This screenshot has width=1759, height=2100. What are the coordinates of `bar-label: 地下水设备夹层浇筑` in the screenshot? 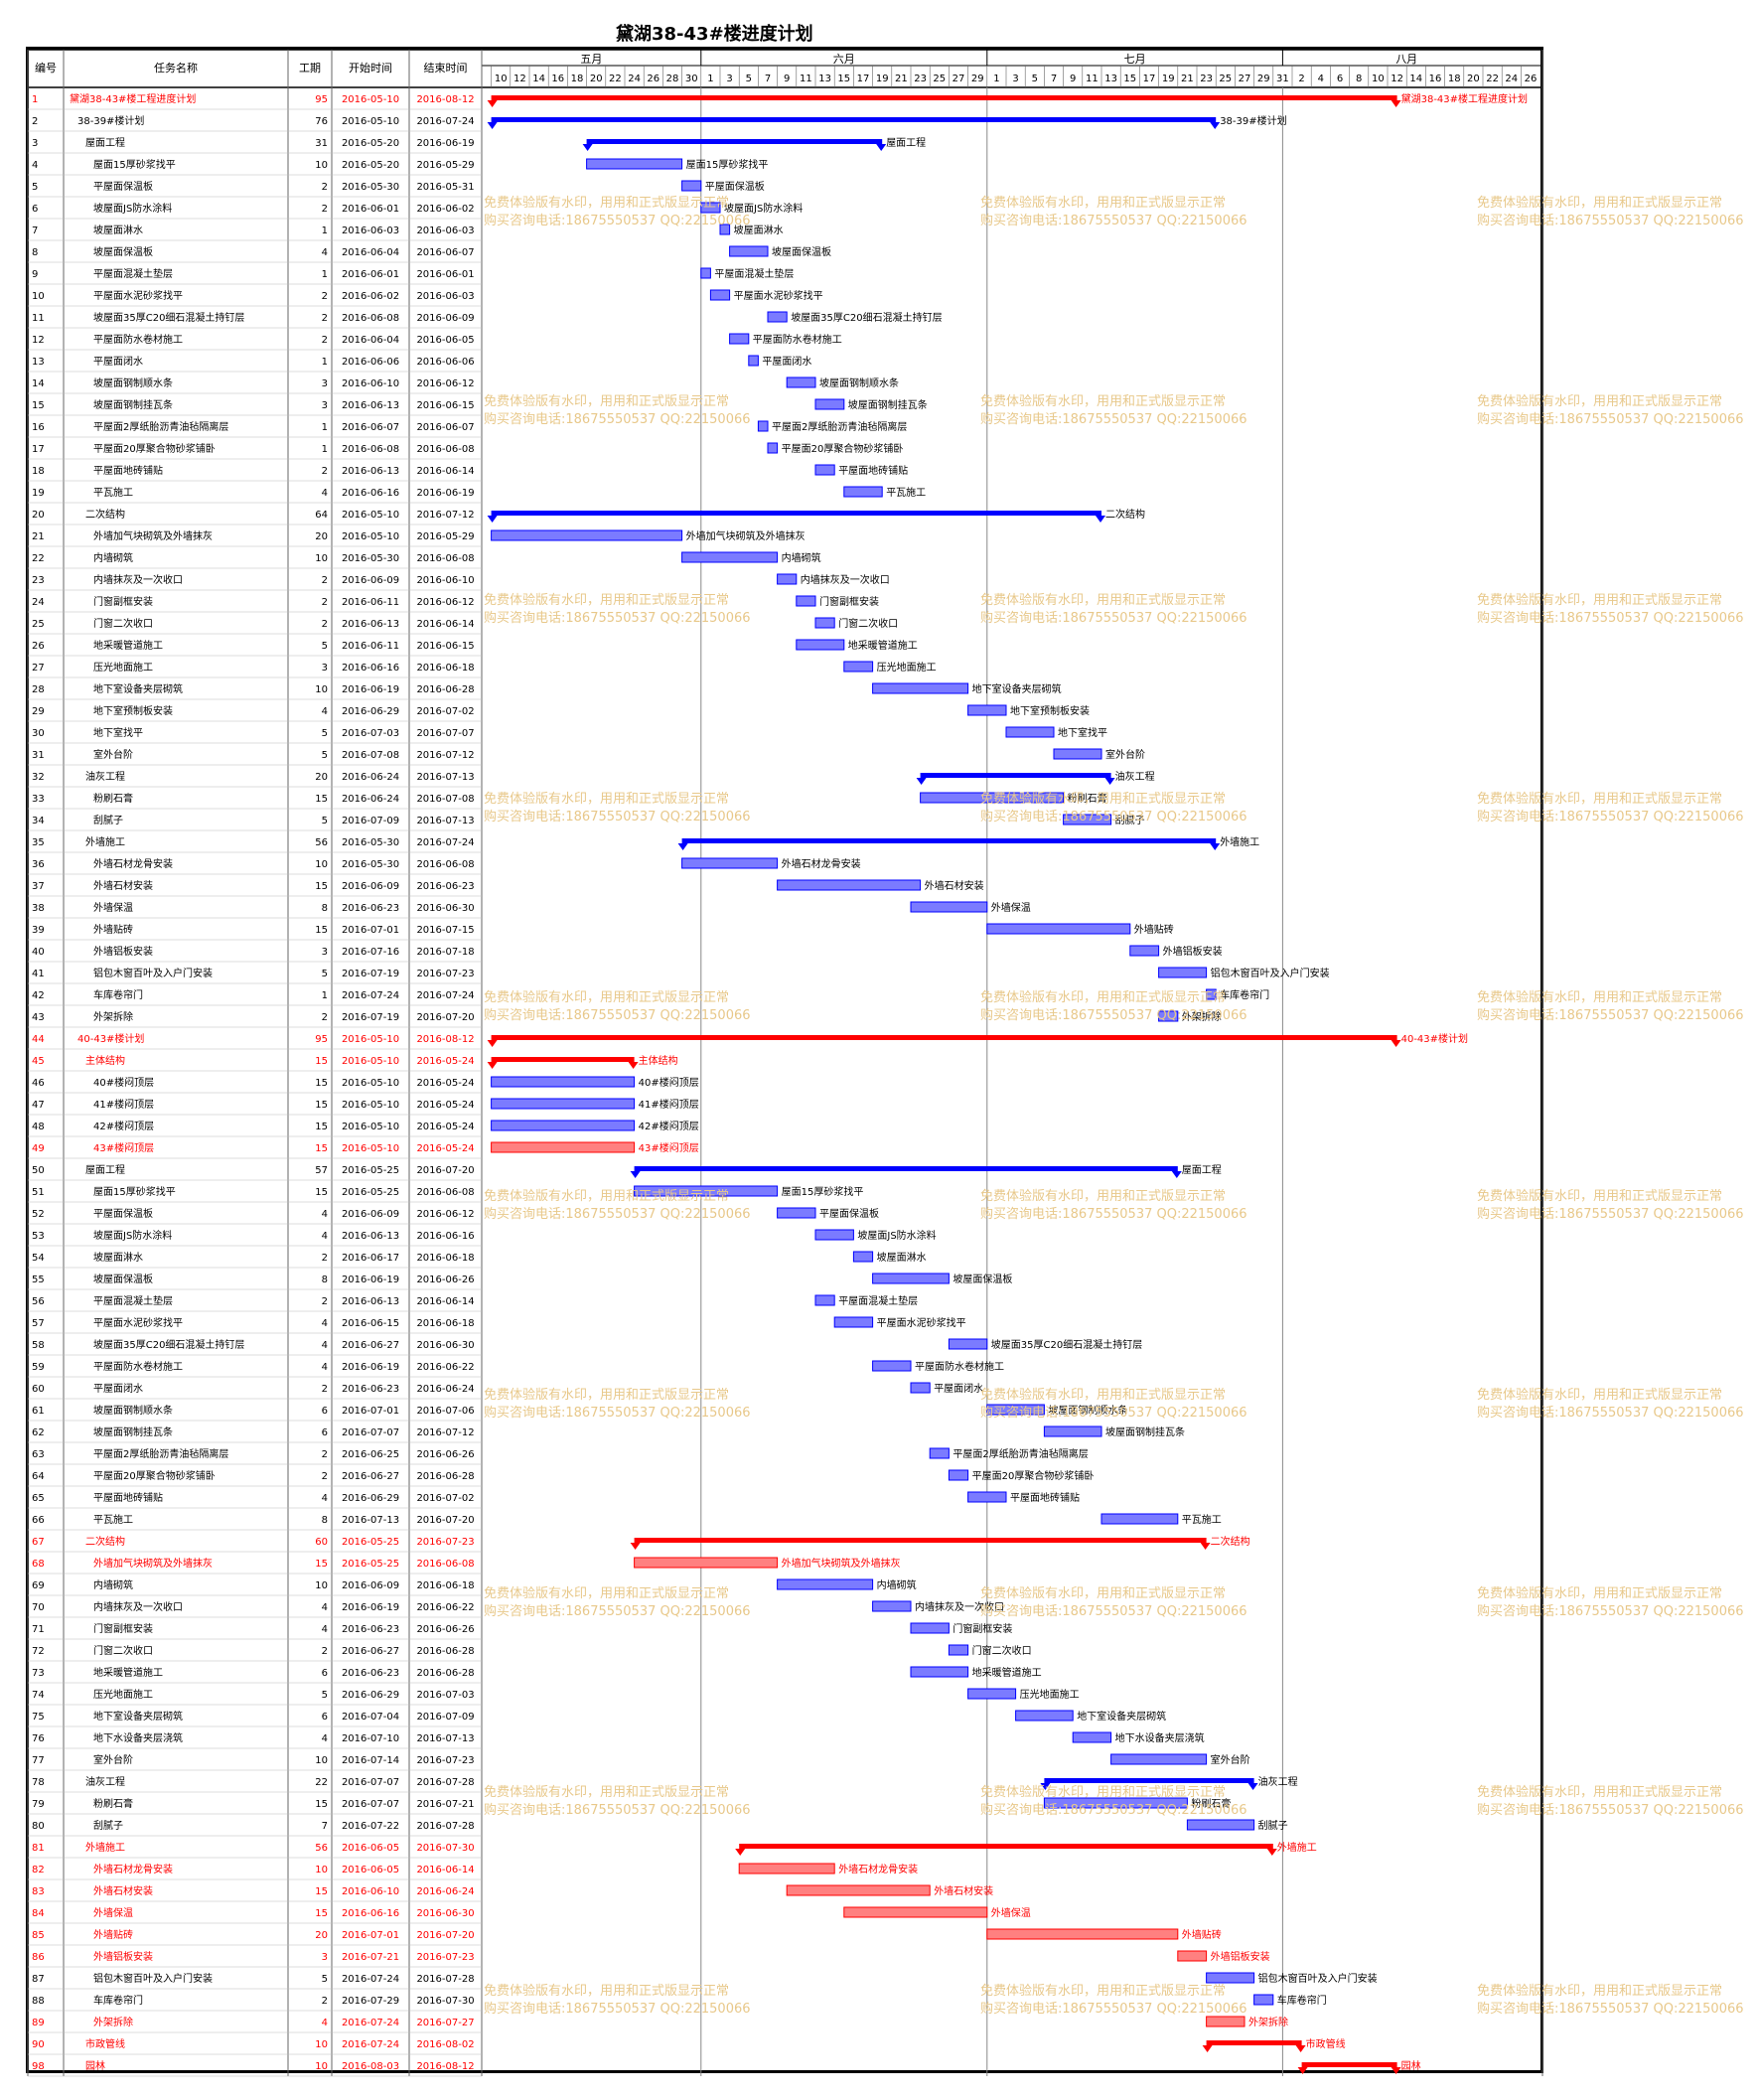 It's located at (1160, 1737).